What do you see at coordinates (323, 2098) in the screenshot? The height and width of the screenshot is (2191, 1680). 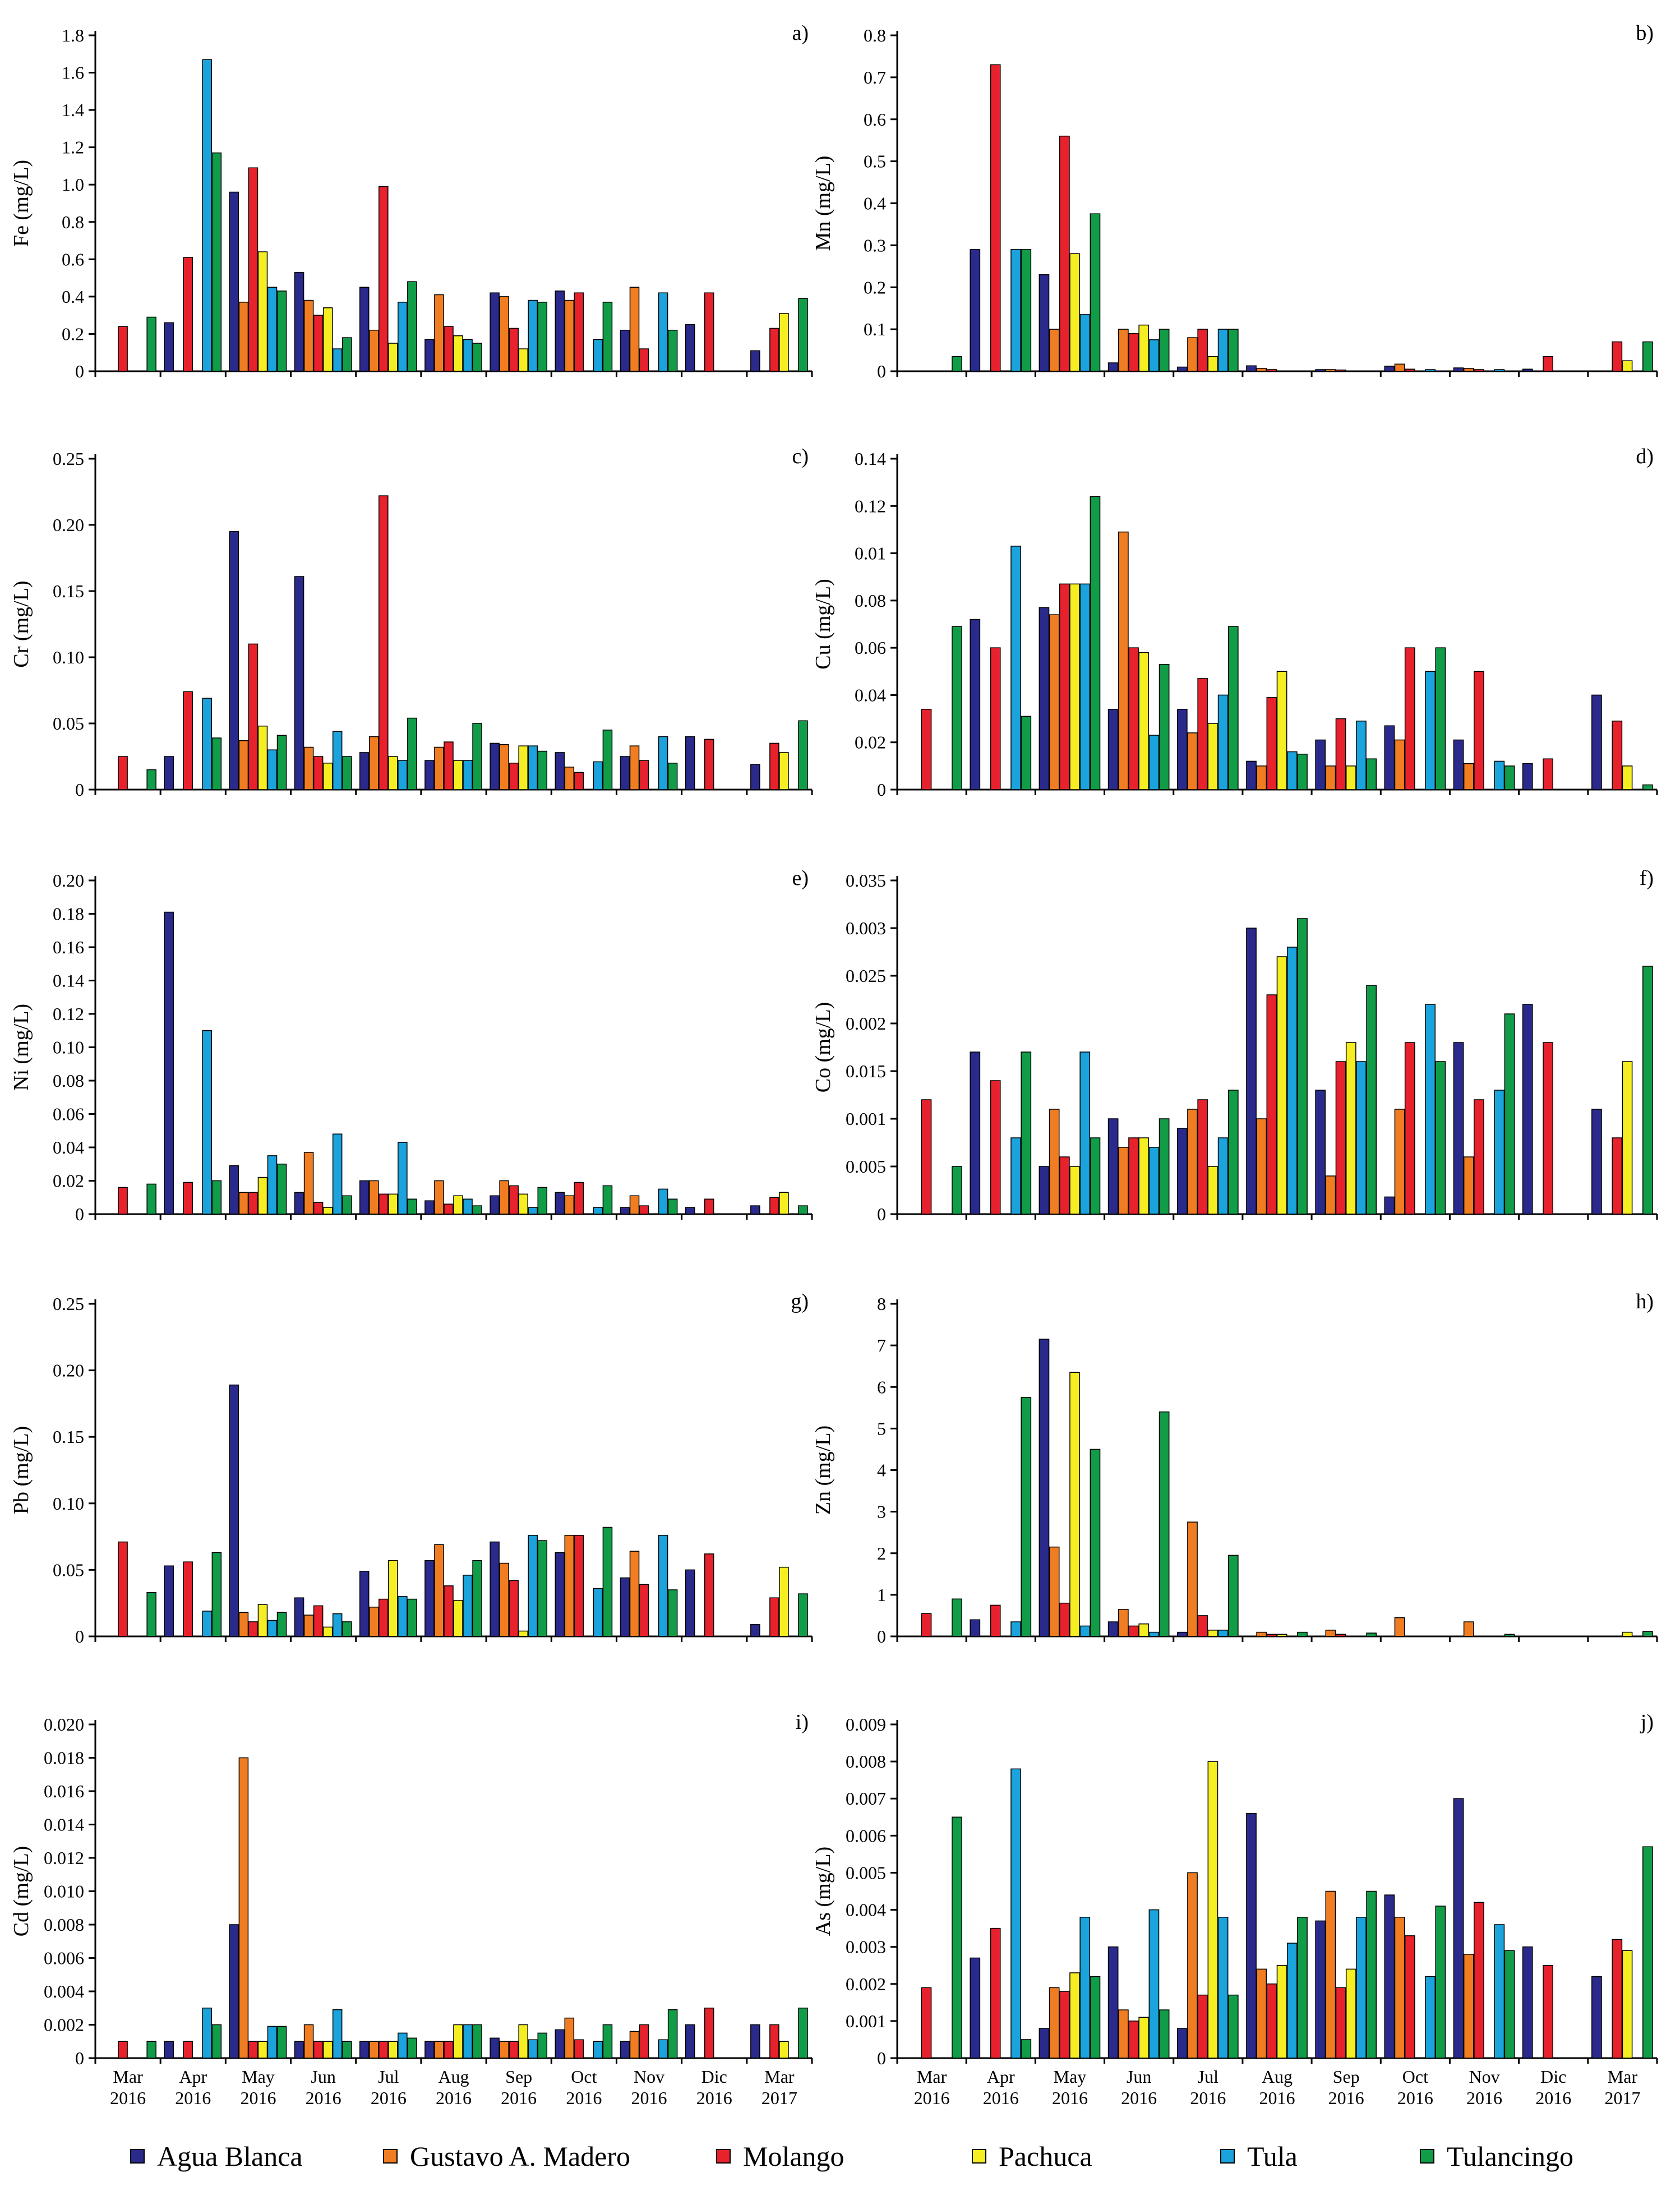 I see `x-tick-label-year: 2016` at bounding box center [323, 2098].